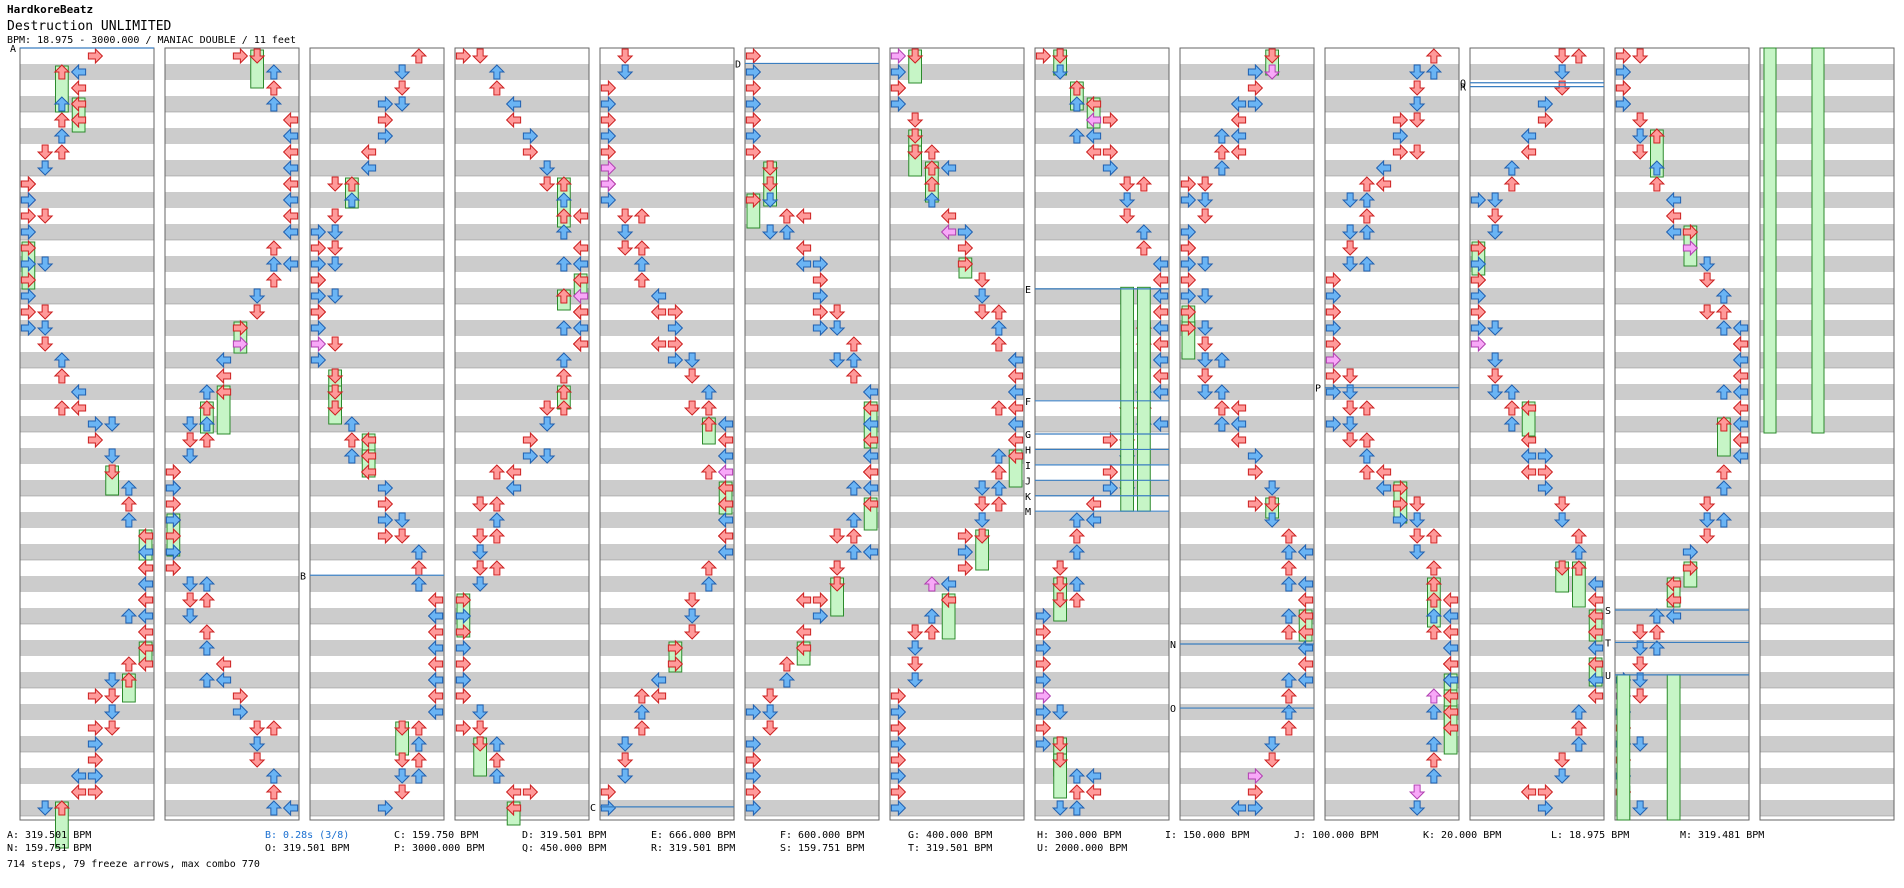 Image resolution: width=1904 pixels, height=888 pixels. Describe the element at coordinates (1463, 84) in the screenshot. I see `bpm-marker-label: Q` at that location.